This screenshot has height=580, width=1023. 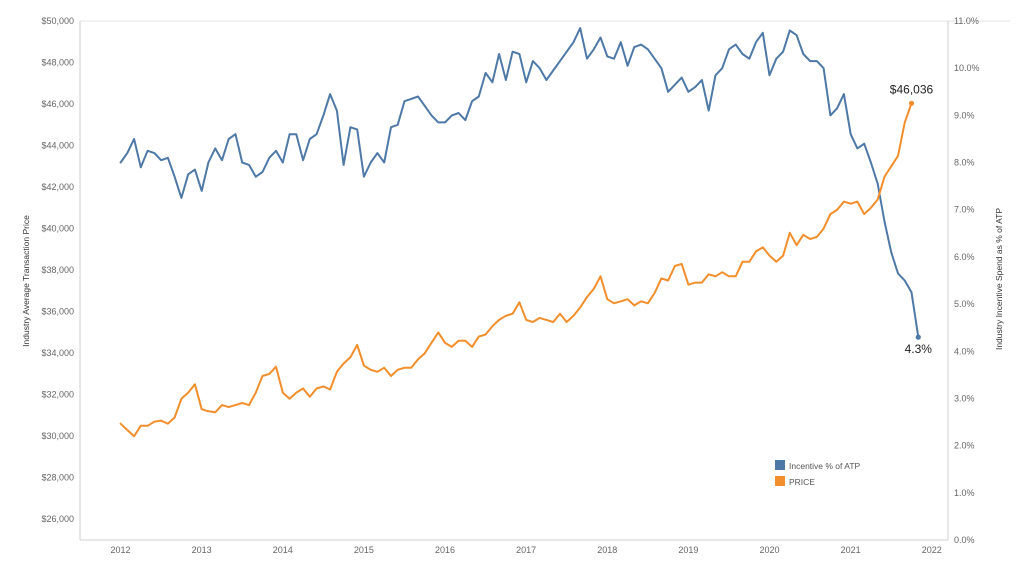 I want to click on x-tick-label: 2020, so click(x=770, y=550).